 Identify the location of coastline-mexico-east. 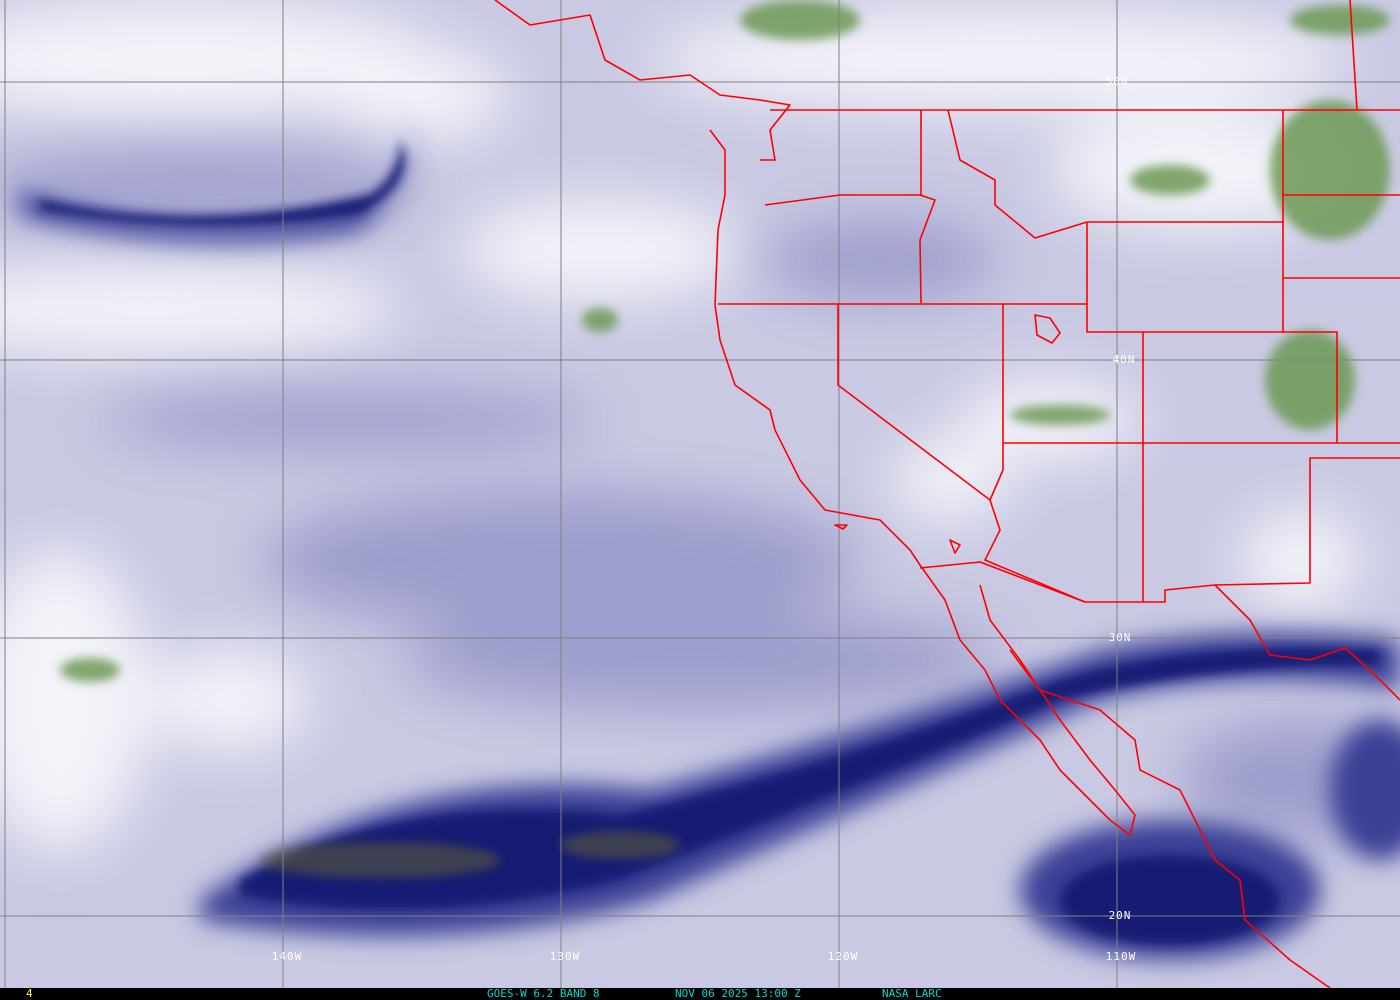
(1307, 642).